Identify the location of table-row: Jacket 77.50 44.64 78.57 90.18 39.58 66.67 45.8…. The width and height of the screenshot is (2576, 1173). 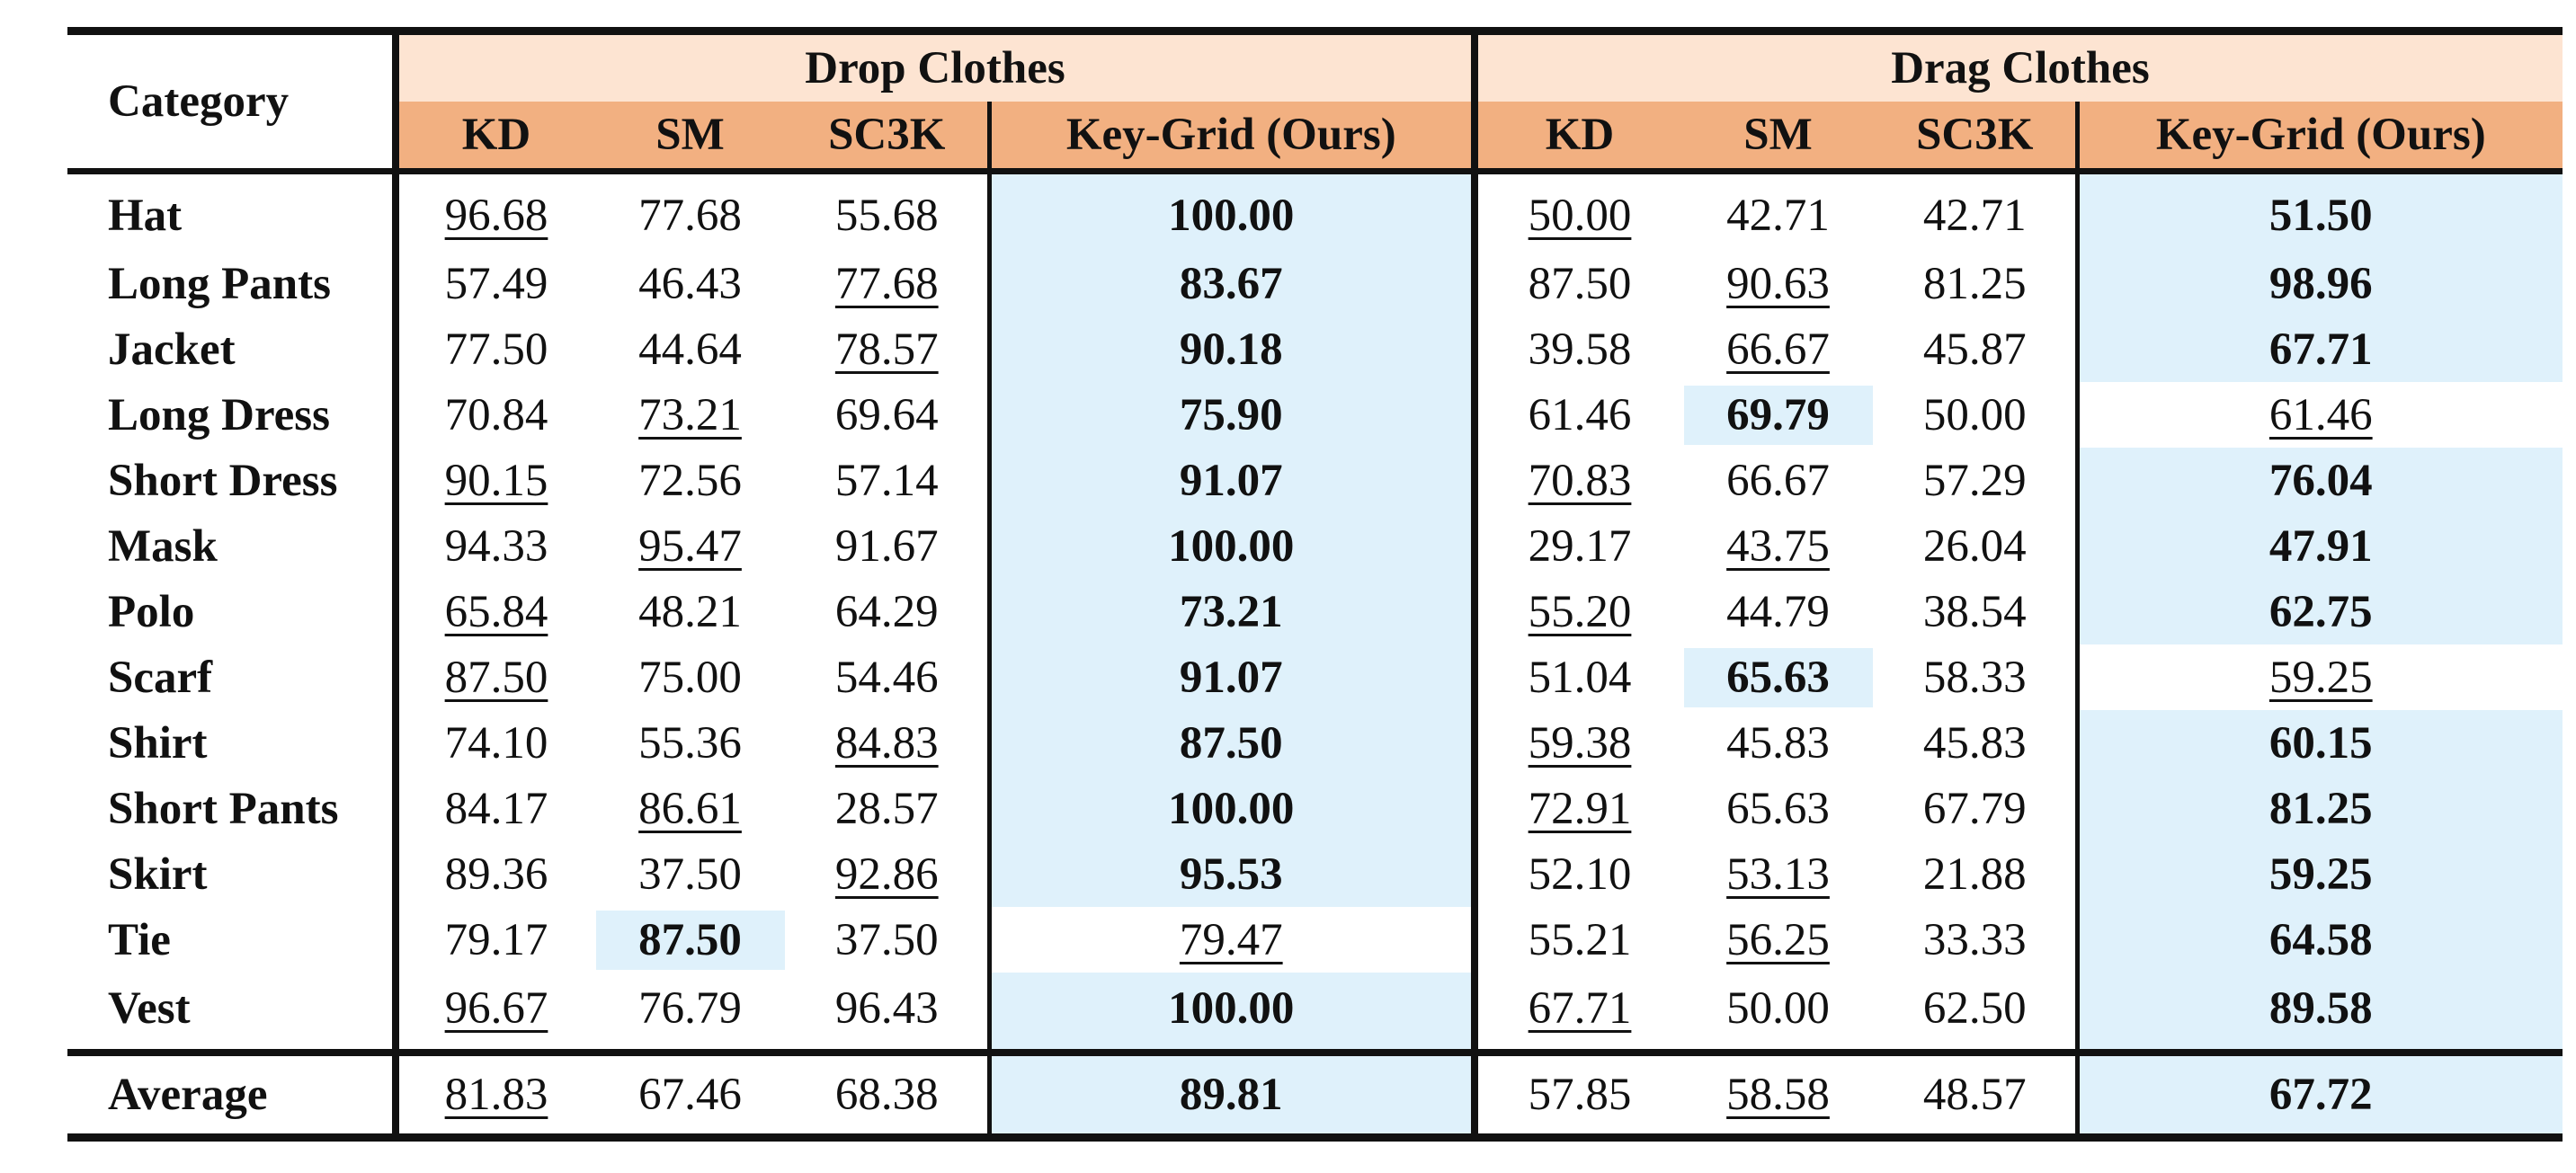
(1315, 349).